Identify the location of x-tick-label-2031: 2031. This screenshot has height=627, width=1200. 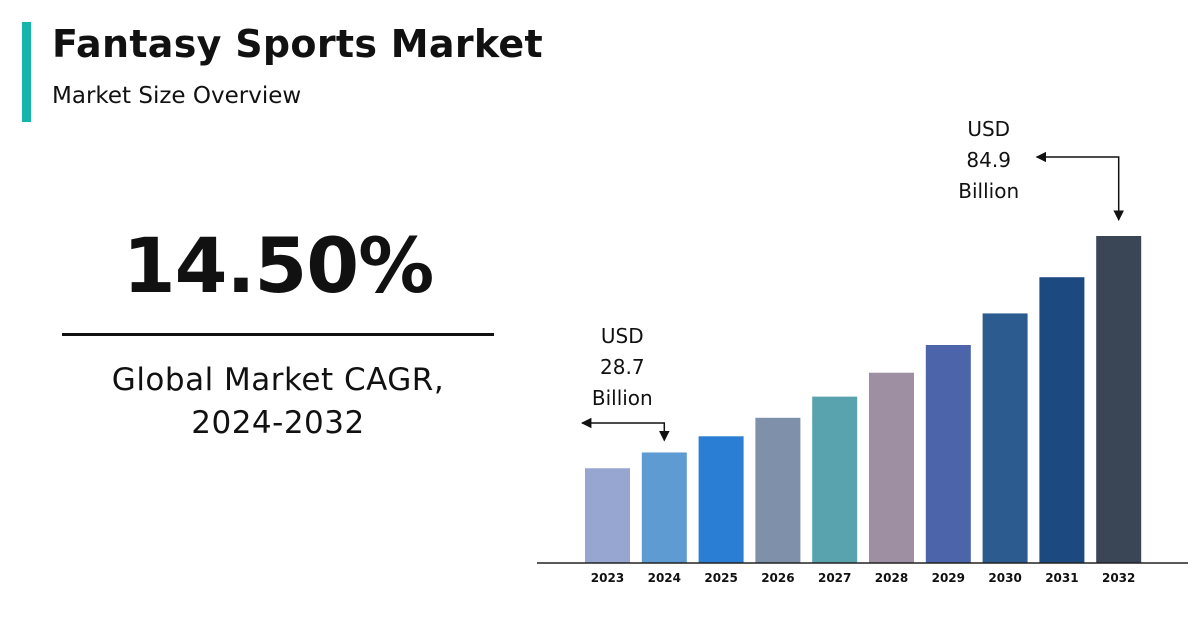
(1061, 578).